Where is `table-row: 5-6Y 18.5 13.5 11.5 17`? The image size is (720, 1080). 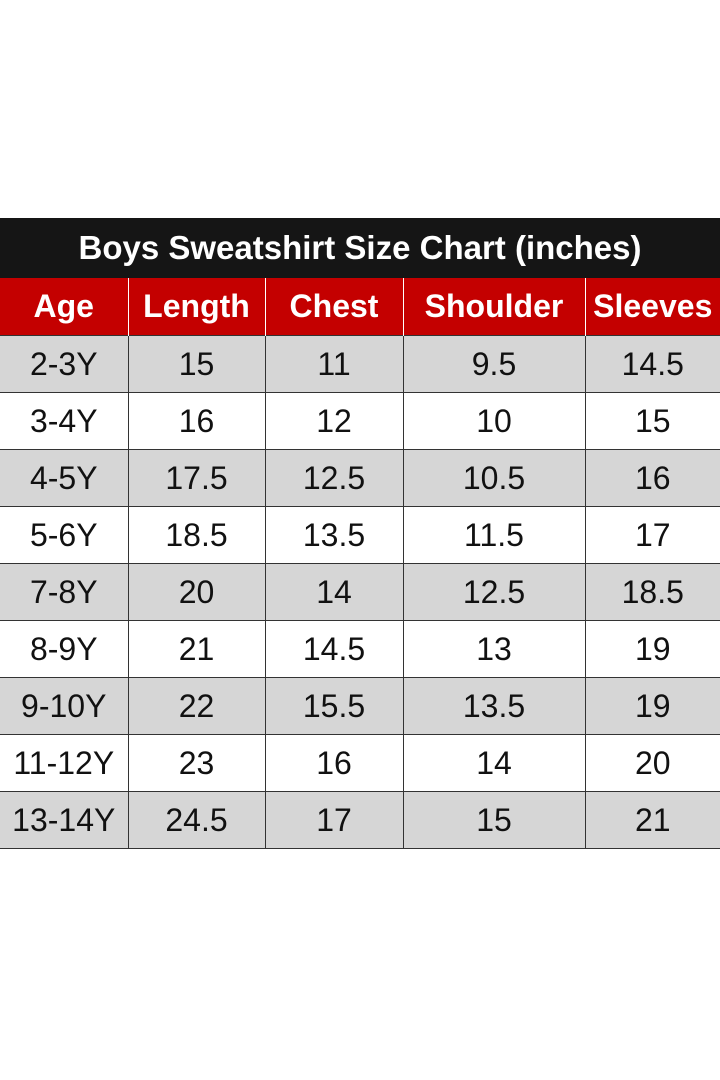
table-row: 5-6Y 18.5 13.5 11.5 17 is located at coordinates (360, 535).